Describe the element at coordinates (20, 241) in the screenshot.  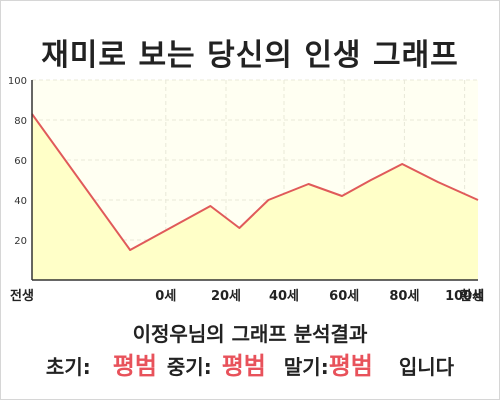
I see `y-tick-label: 20` at that location.